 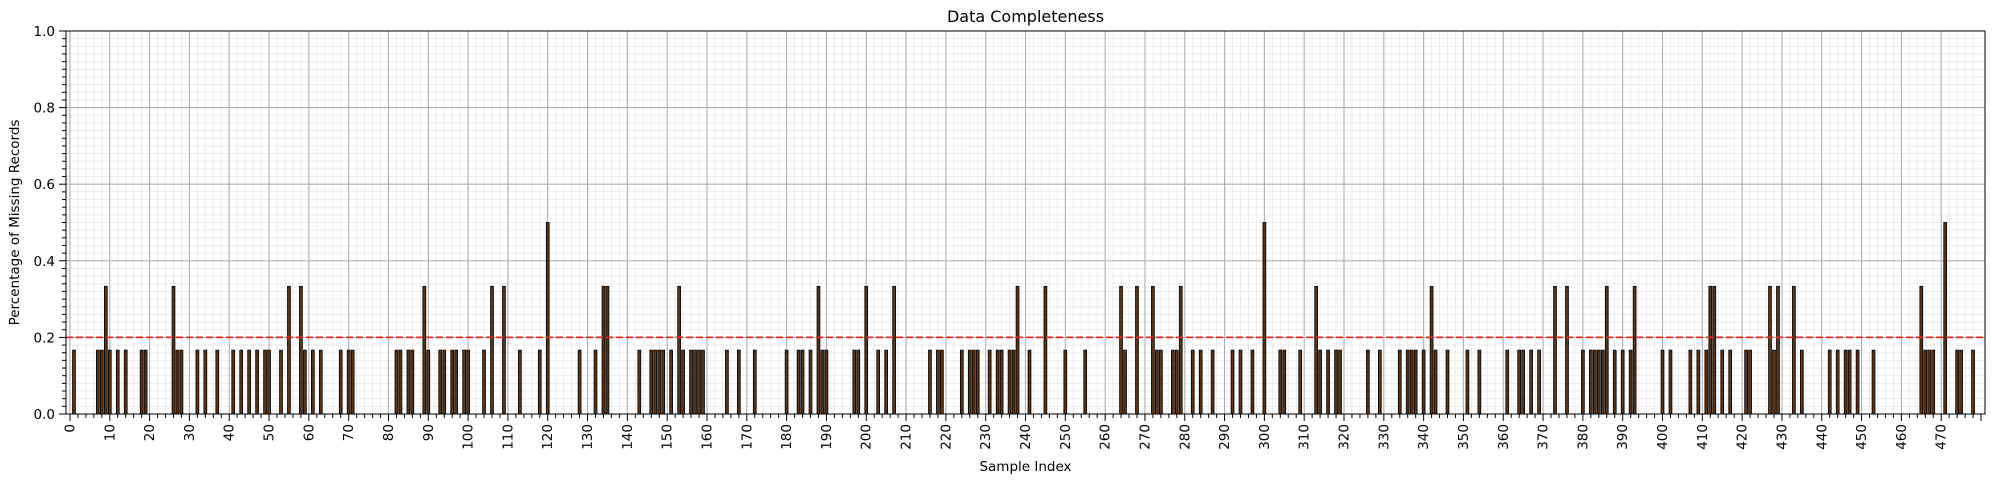 I want to click on y-tick-label: 0.0, so click(x=44, y=415).